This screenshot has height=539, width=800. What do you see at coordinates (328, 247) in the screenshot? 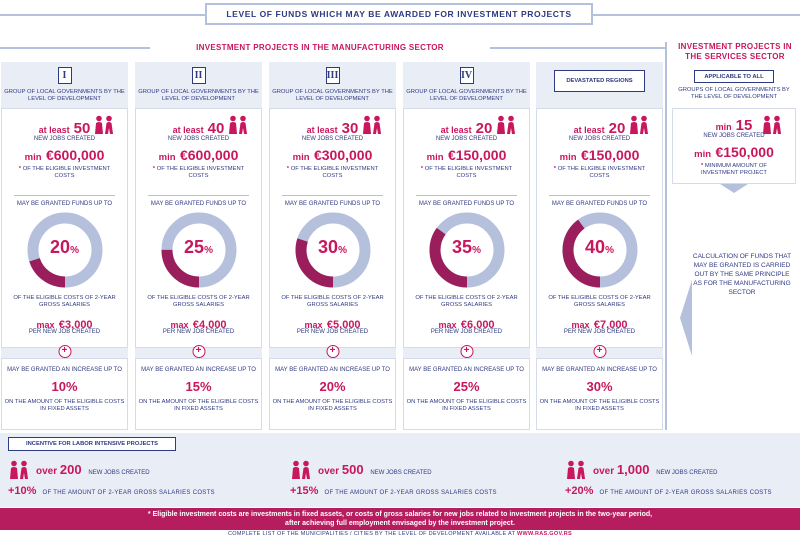
I see `percentage-number: 30` at bounding box center [328, 247].